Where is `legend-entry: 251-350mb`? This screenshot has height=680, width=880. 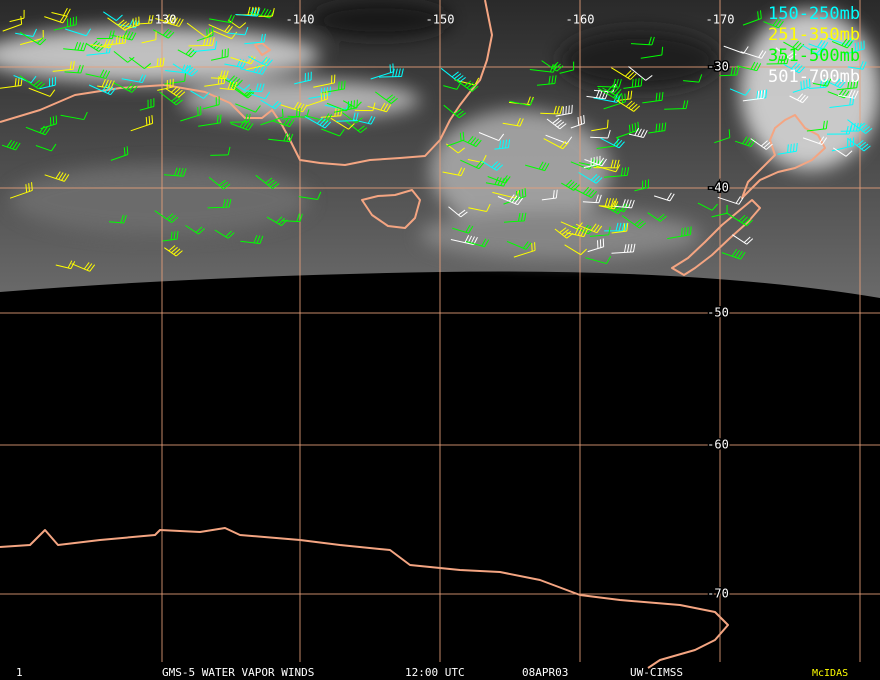
legend-entry: 251-350mb is located at coordinates (814, 35).